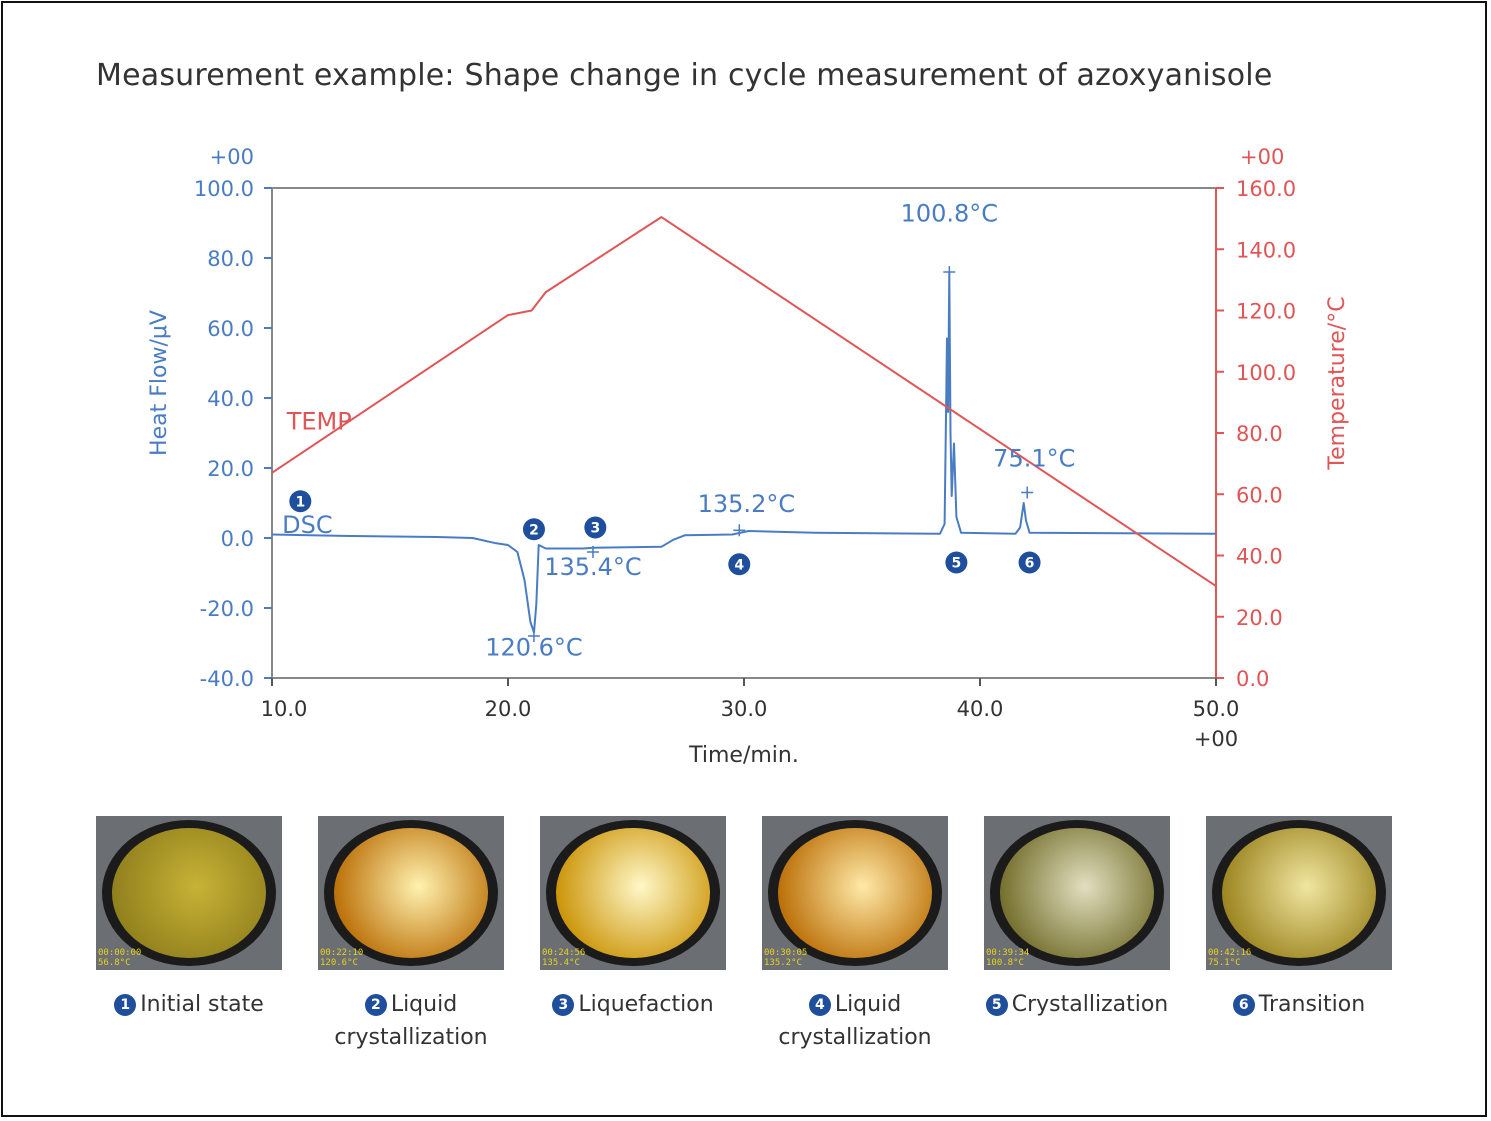  What do you see at coordinates (375, 1005) in the screenshot?
I see `caption-step-number: 2` at bounding box center [375, 1005].